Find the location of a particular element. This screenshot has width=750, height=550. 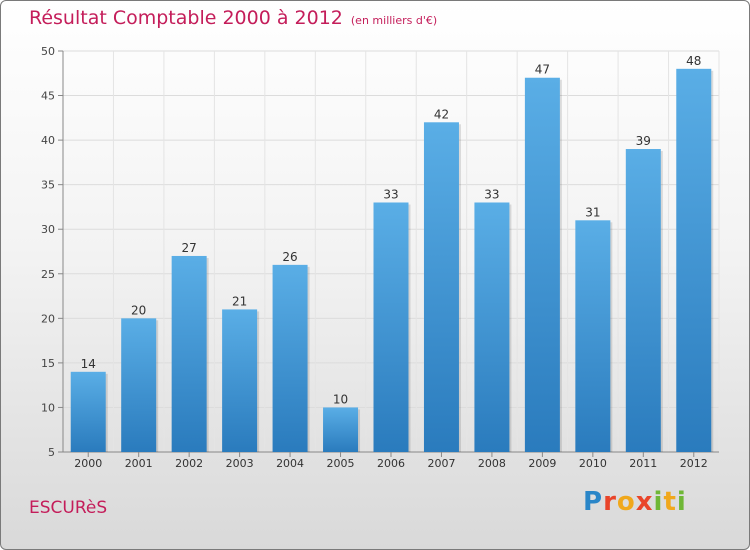

x-tick-label: 2005 is located at coordinates (341, 463).